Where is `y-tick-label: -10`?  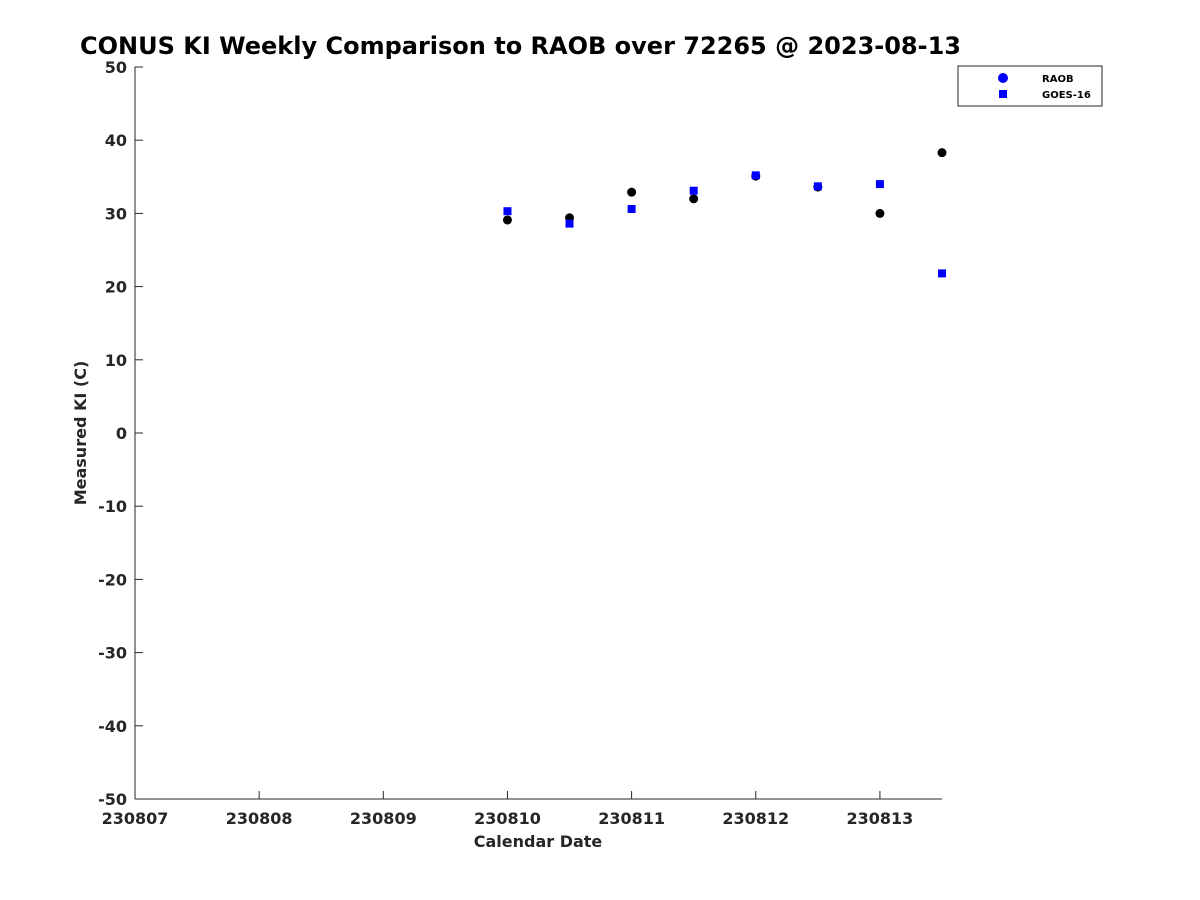
y-tick-label: -10 is located at coordinates (112, 506).